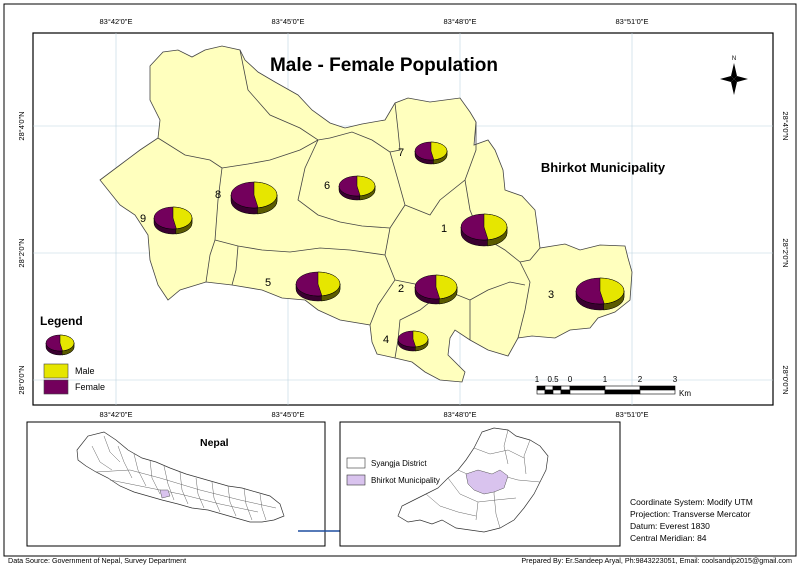 Image resolution: width=800 pixels, height=566 pixels. What do you see at coordinates (356, 463) in the screenshot?
I see `legend-swatch-syangja` at bounding box center [356, 463].